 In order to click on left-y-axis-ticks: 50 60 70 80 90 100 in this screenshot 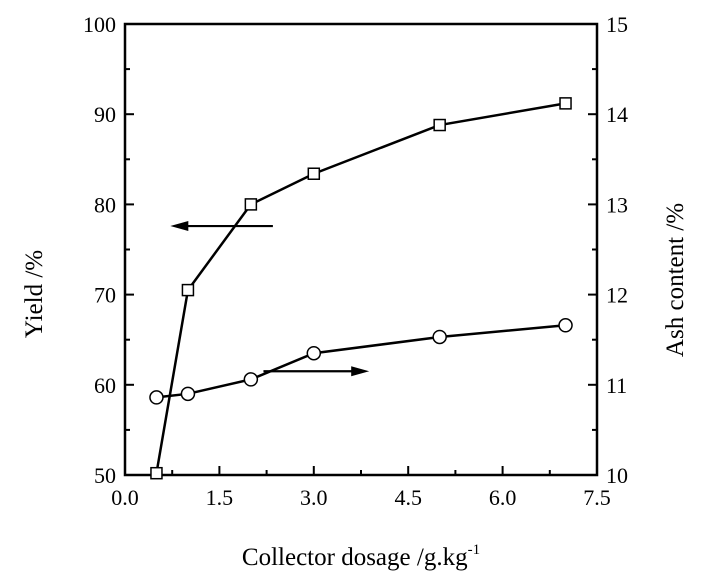, I will do `click(108, 250)`.